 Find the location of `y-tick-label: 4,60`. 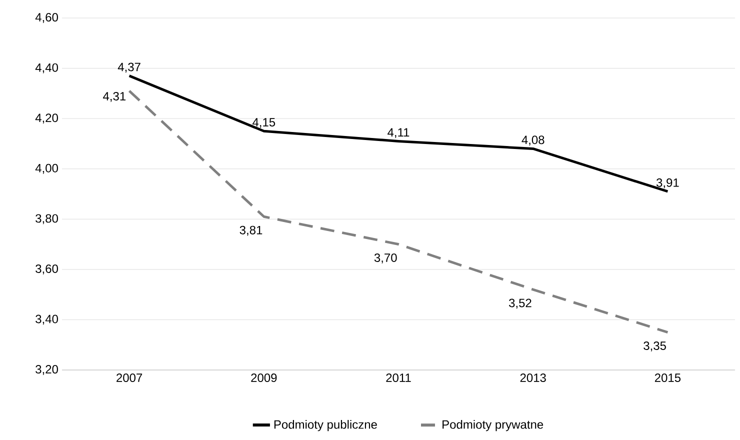

y-tick-label: 4,60 is located at coordinates (46, 18).